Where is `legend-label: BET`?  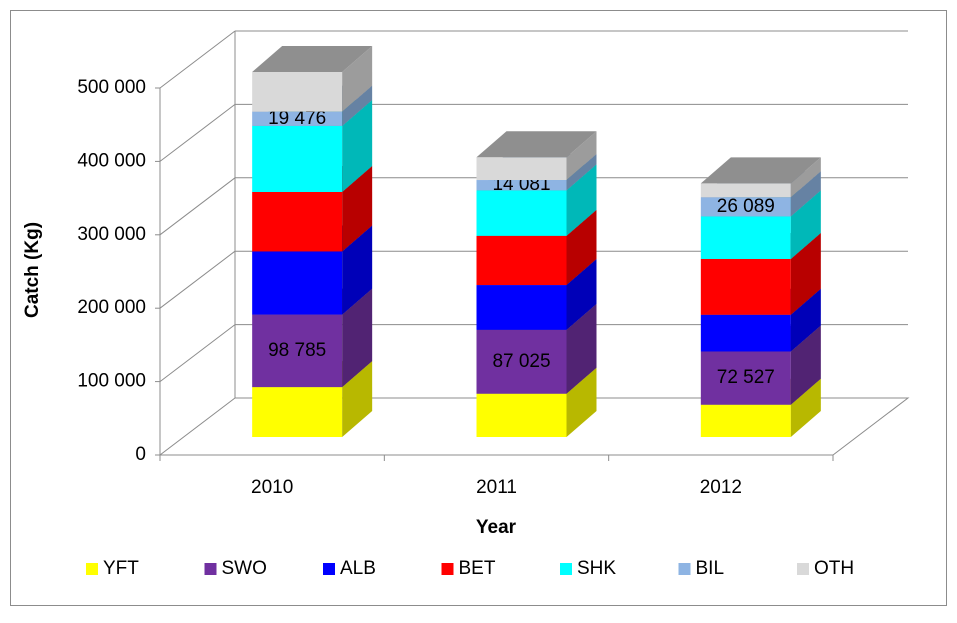
legend-label: BET is located at coordinates (477, 568).